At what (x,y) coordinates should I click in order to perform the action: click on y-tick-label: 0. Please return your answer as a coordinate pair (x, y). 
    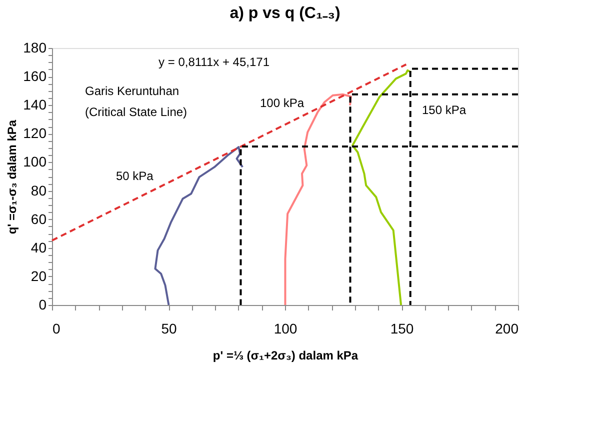
    Looking at the image, I should click on (42, 304).